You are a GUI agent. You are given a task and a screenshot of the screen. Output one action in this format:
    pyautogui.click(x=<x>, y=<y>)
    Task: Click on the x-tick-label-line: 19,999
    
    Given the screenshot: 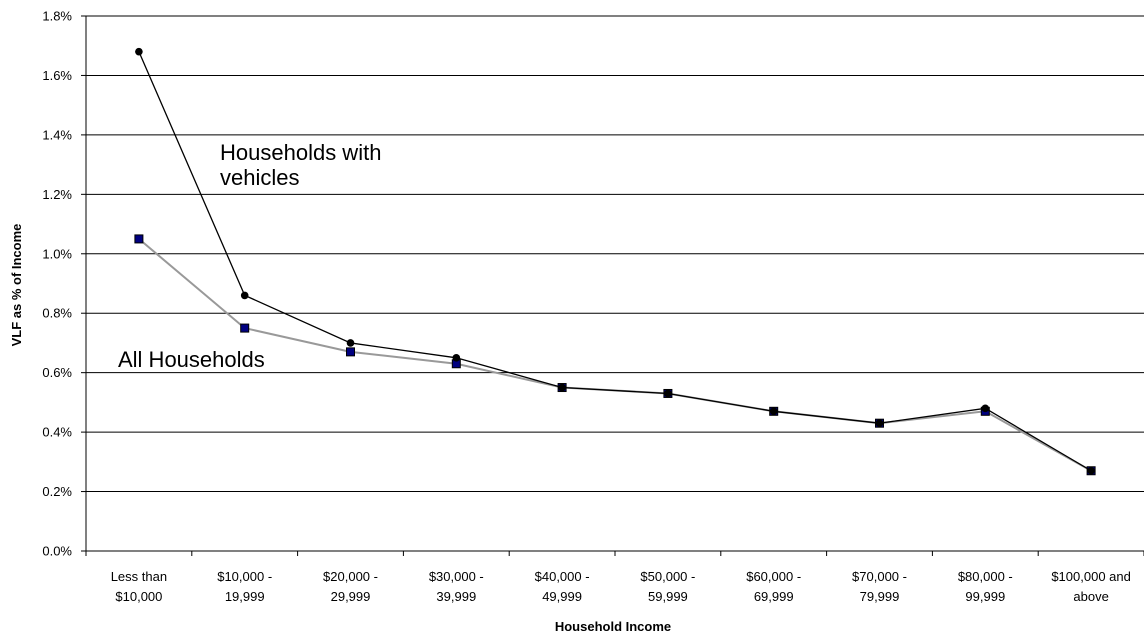 What is the action you would take?
    pyautogui.click(x=245, y=596)
    